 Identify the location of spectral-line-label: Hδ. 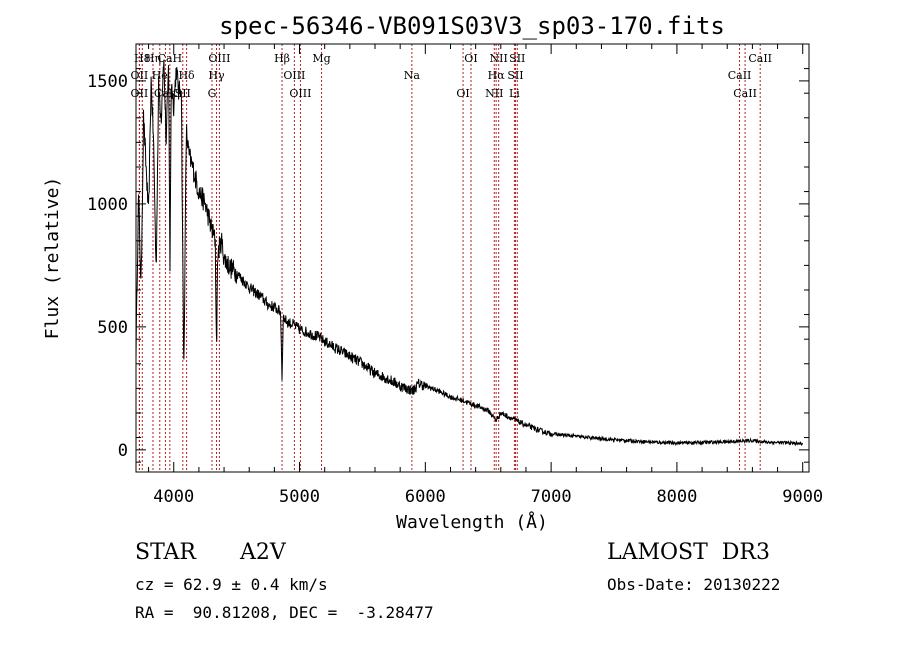
(186, 75).